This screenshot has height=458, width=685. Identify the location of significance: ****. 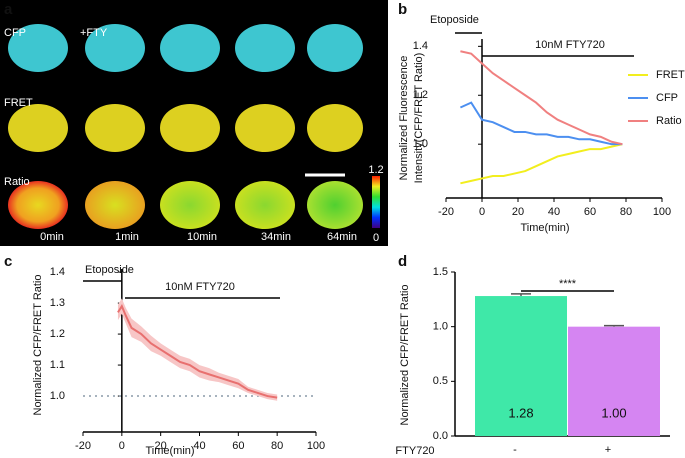
(568, 284).